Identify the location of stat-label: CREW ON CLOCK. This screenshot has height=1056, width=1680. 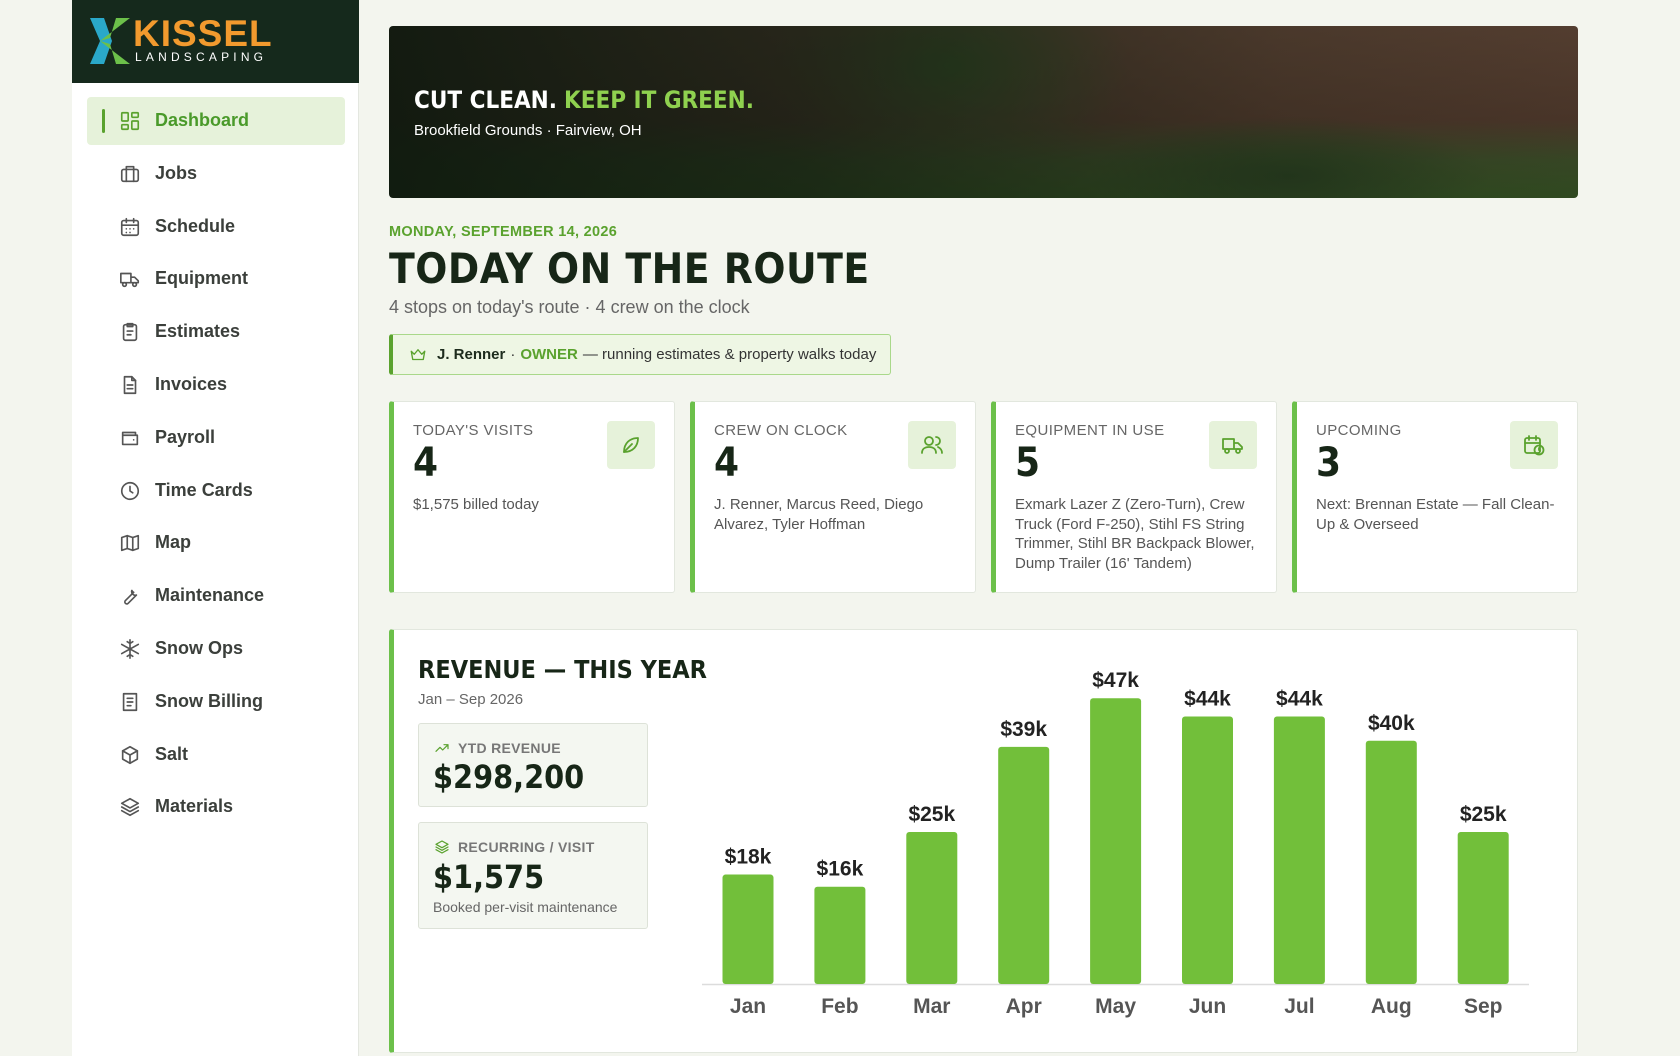
(781, 430).